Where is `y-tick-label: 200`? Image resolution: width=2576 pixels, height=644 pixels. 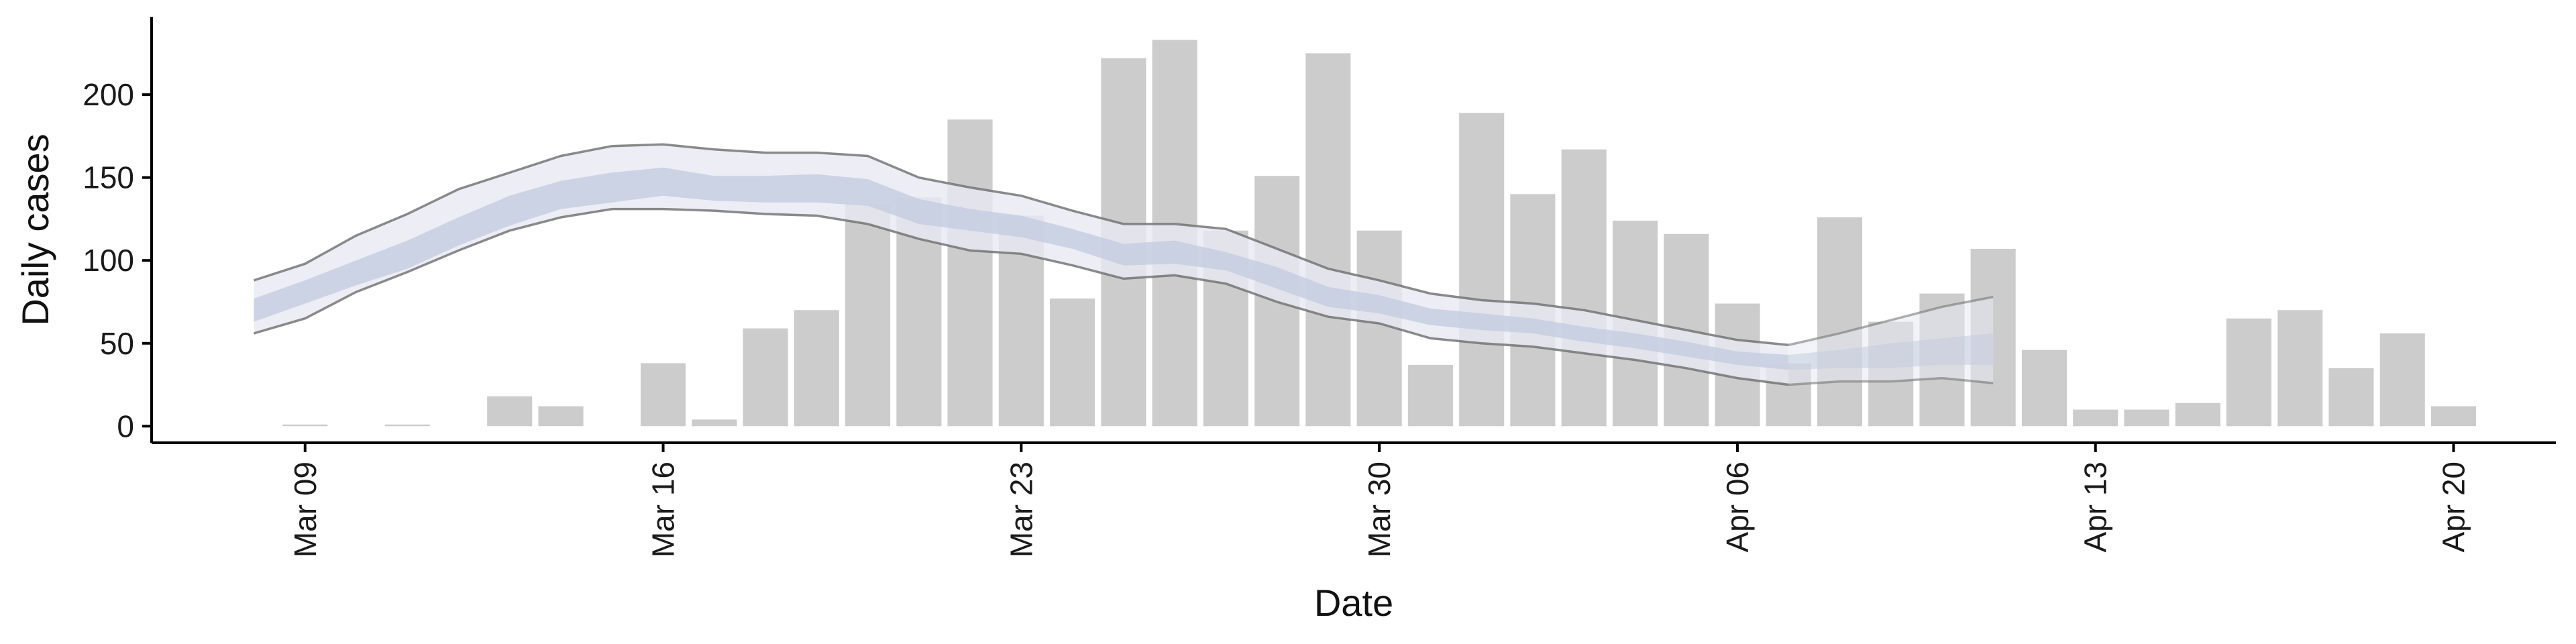
y-tick-label: 200 is located at coordinates (108, 94).